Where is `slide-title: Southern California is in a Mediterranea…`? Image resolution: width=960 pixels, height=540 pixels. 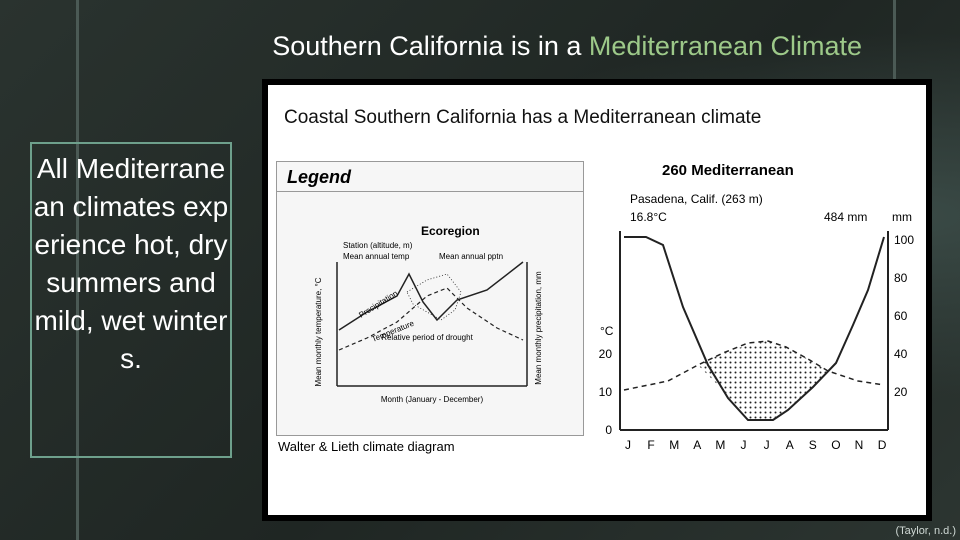
slide-title: Southern California is in a Mediterranea… is located at coordinates (556, 58).